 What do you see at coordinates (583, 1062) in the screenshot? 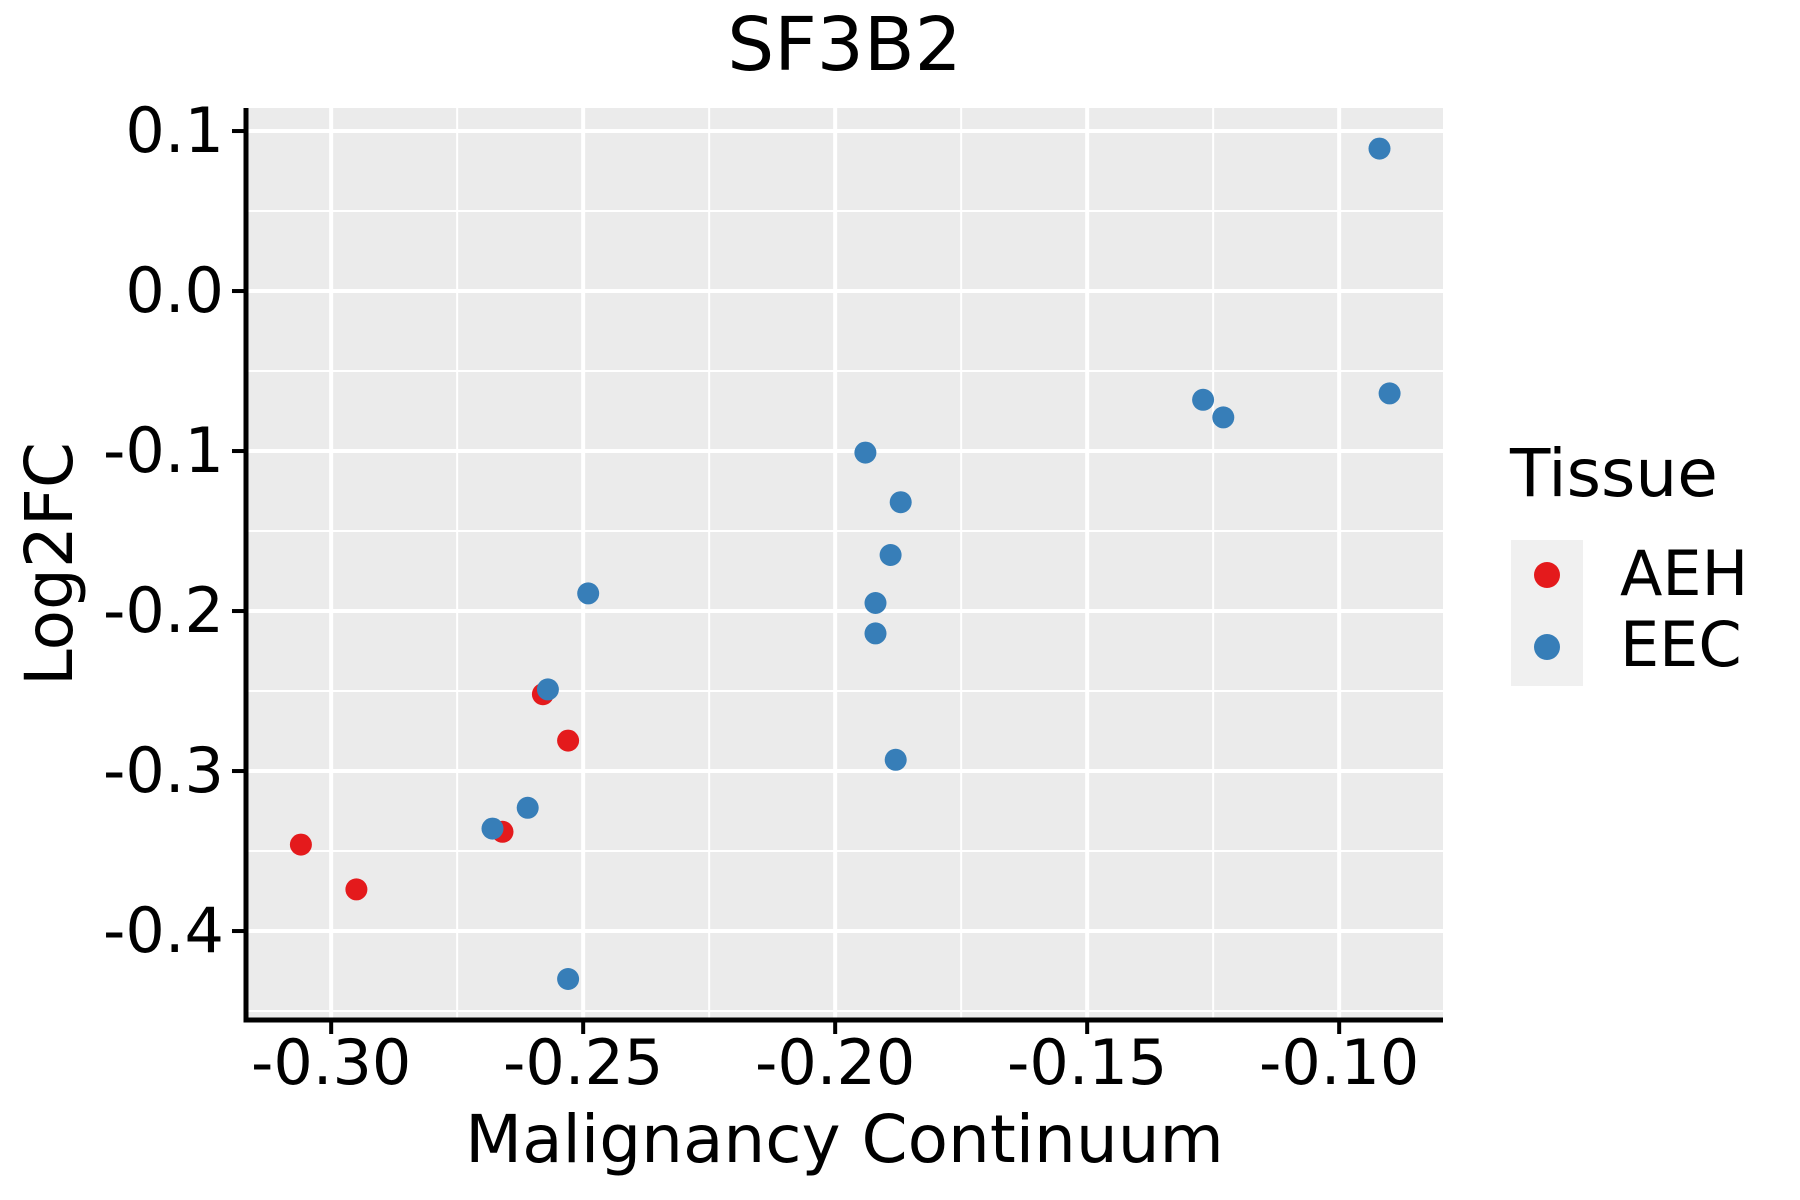
I see `x-tick-label: -0.25` at bounding box center [583, 1062].